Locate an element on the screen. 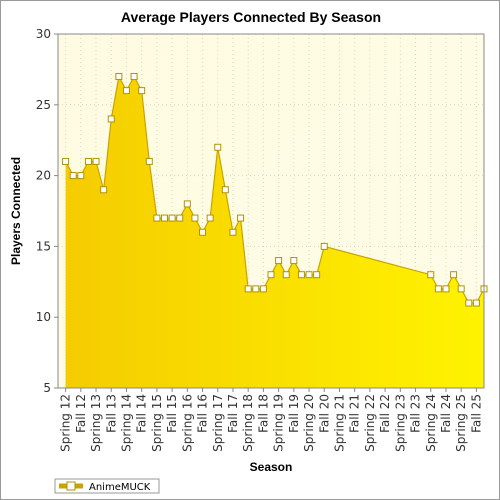 The image size is (500, 500). legend: AnimeMUCK is located at coordinates (107, 486).